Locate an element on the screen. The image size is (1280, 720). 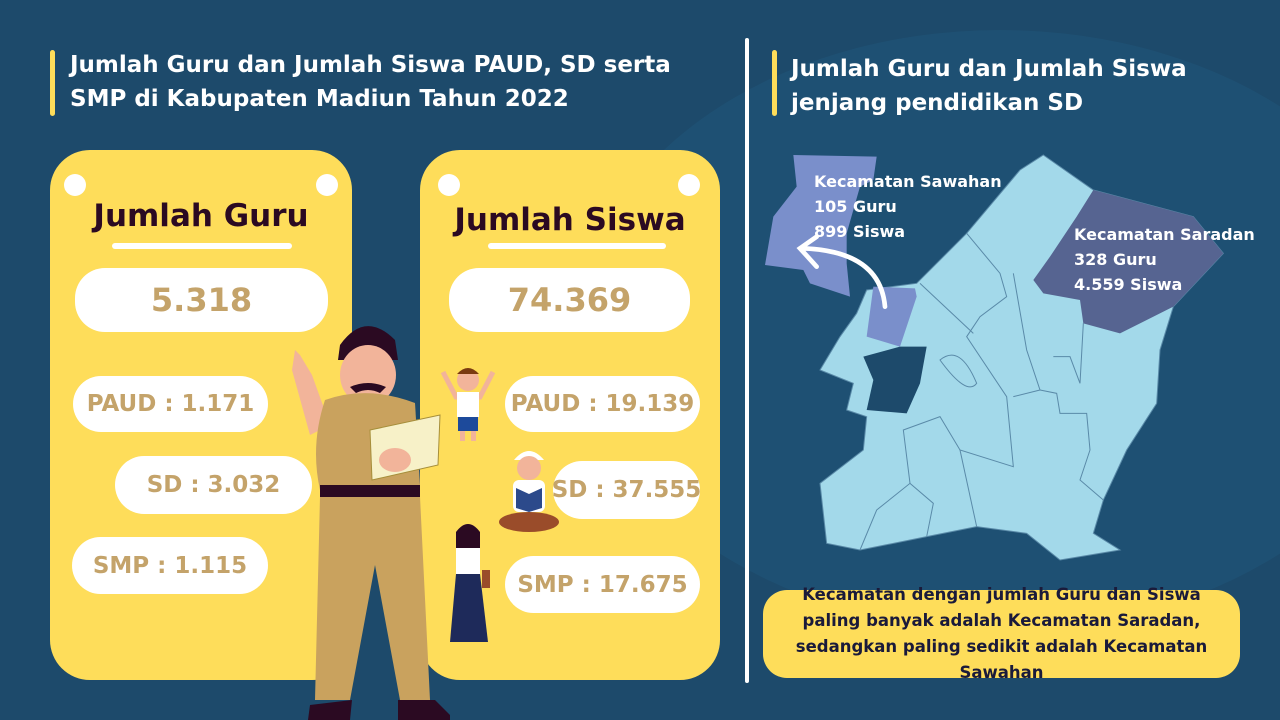
sawahan-guru: 105 Guru is located at coordinates (855, 206).